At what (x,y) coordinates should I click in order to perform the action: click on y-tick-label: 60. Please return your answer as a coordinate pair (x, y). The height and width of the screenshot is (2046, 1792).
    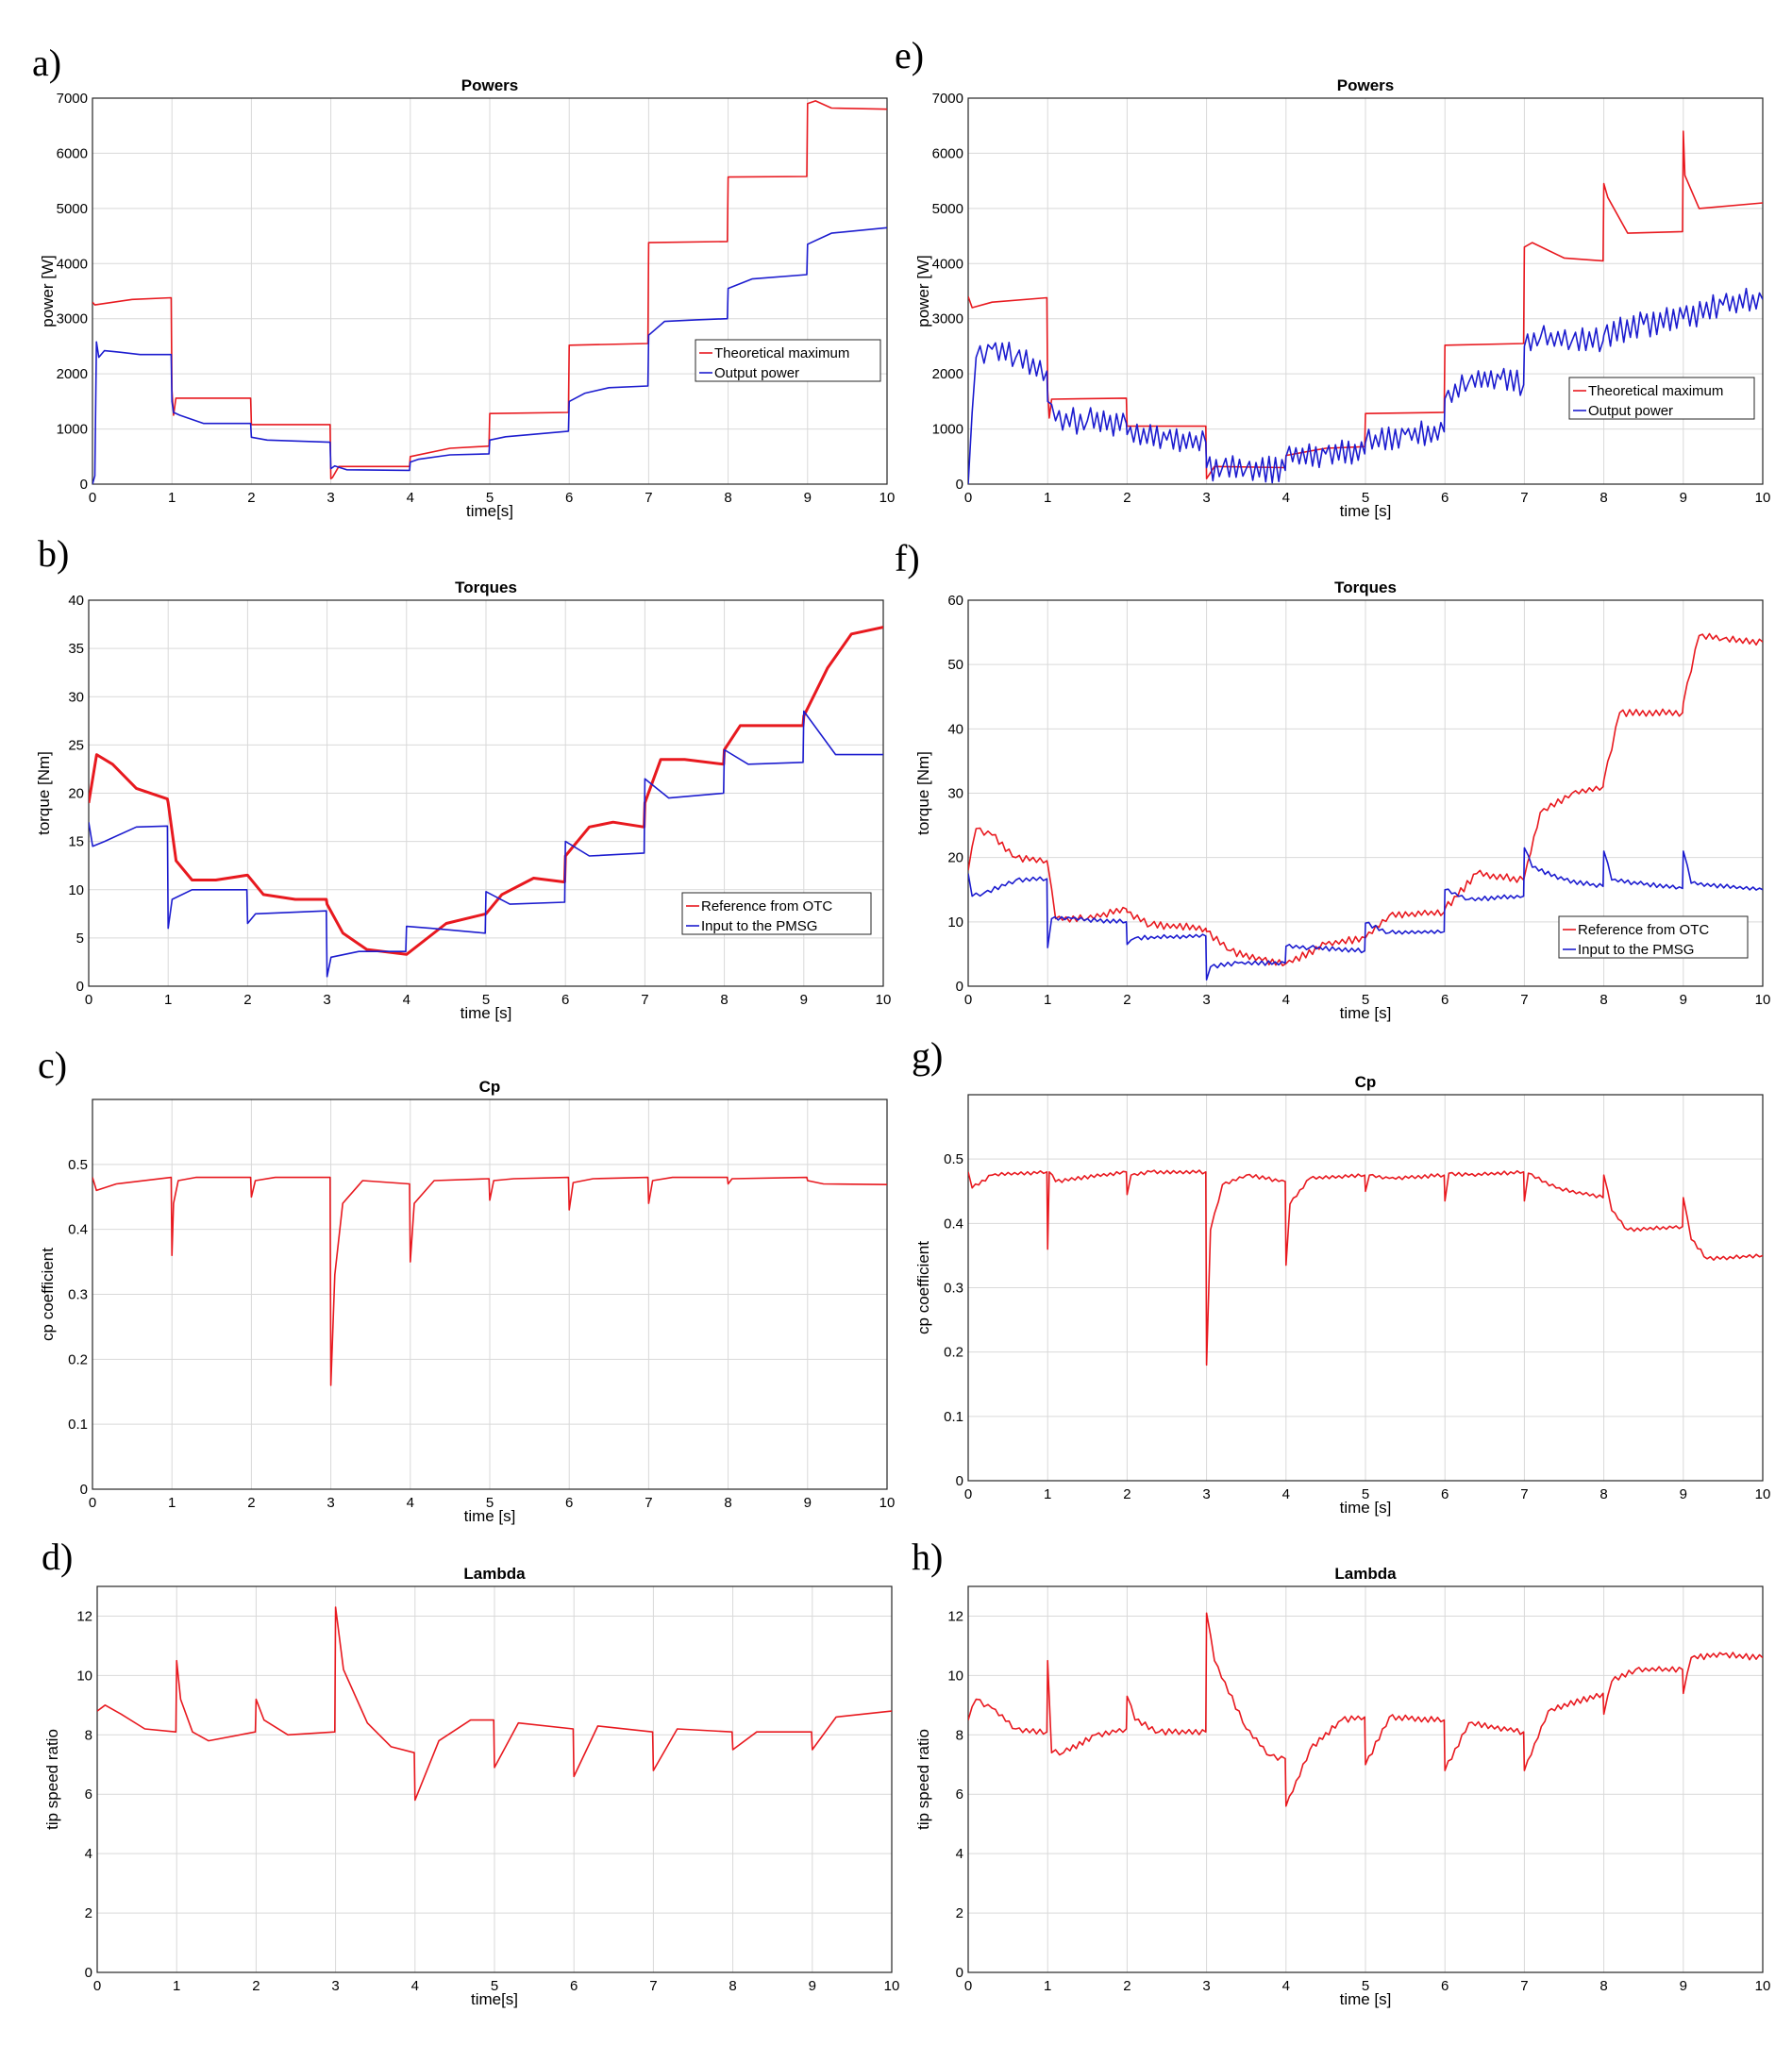
    Looking at the image, I should click on (955, 601).